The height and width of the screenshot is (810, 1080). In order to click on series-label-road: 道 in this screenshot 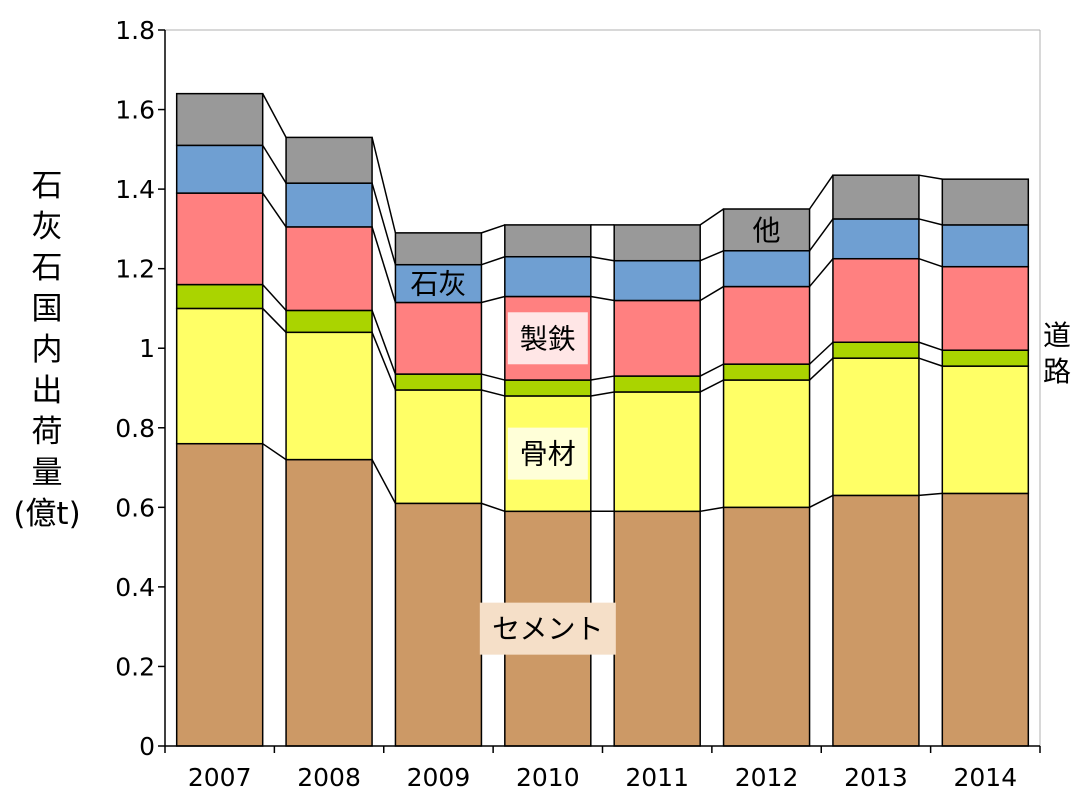, I will do `click(1057, 335)`.